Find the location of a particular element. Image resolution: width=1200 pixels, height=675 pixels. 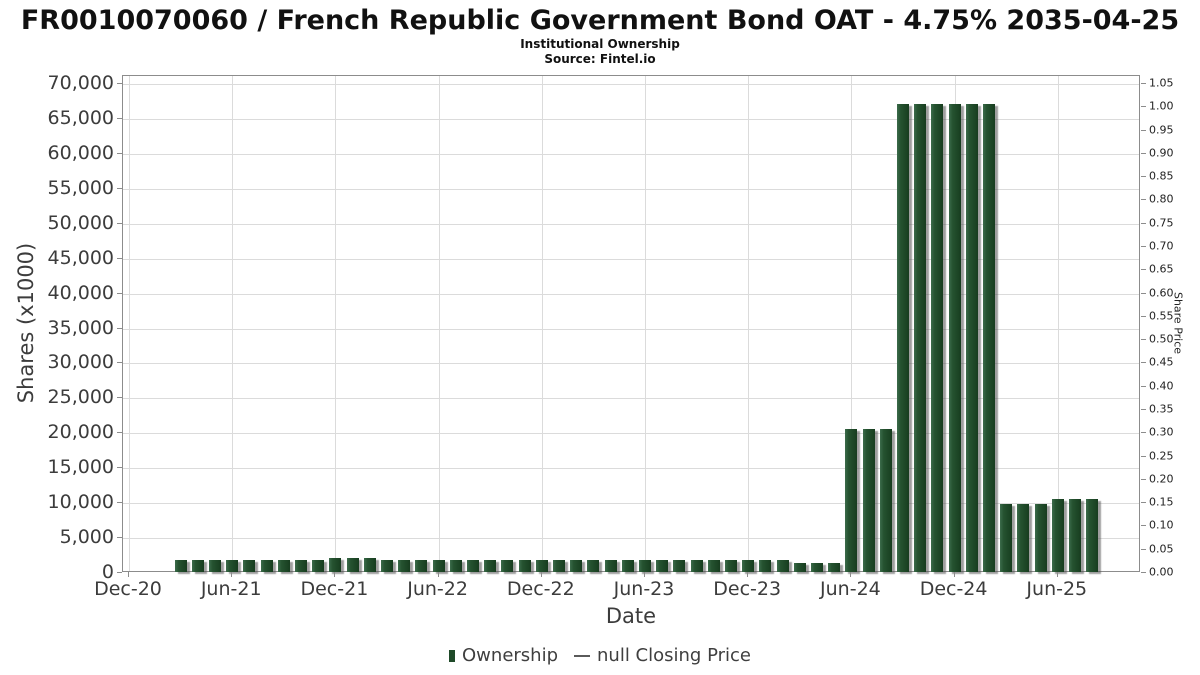

right-axis-tick-label: 1.00 is located at coordinates (1161, 106).